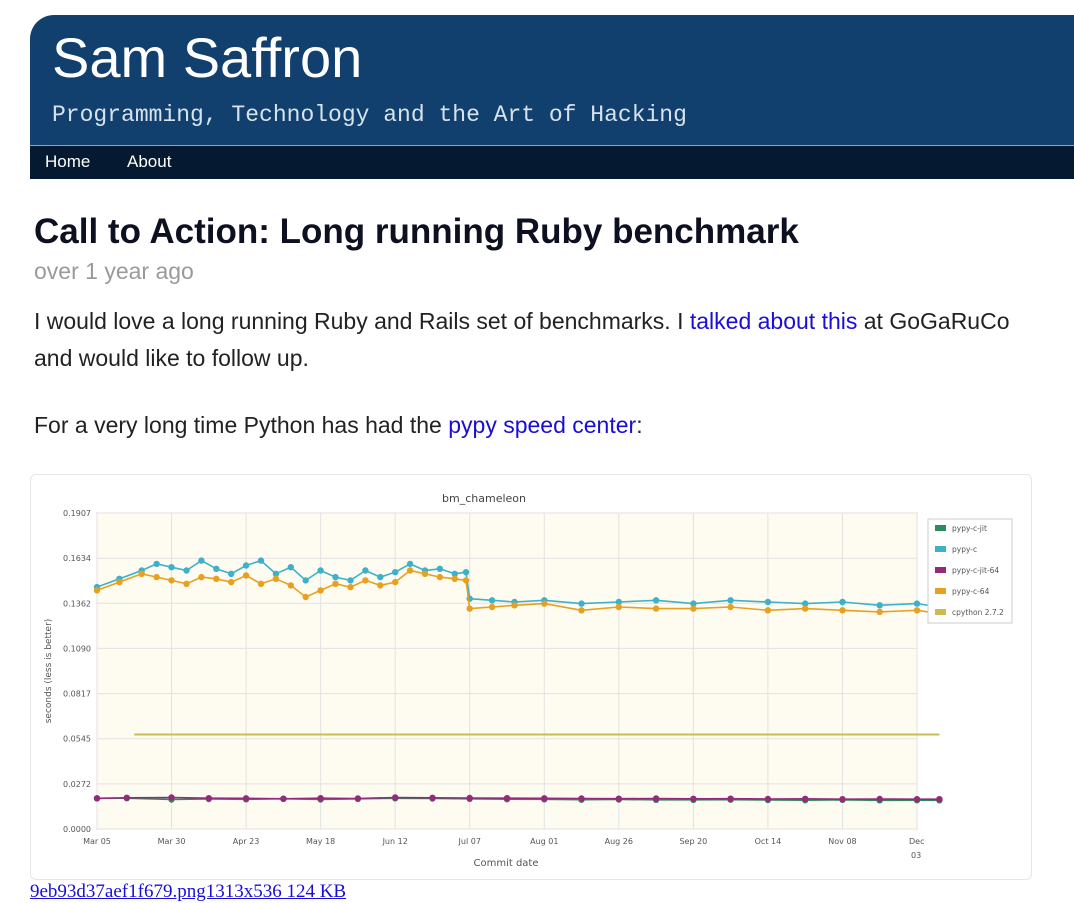 The height and width of the screenshot is (903, 1074). What do you see at coordinates (773, 321) in the screenshot?
I see `talked-about-this-link: talked about this` at bounding box center [773, 321].